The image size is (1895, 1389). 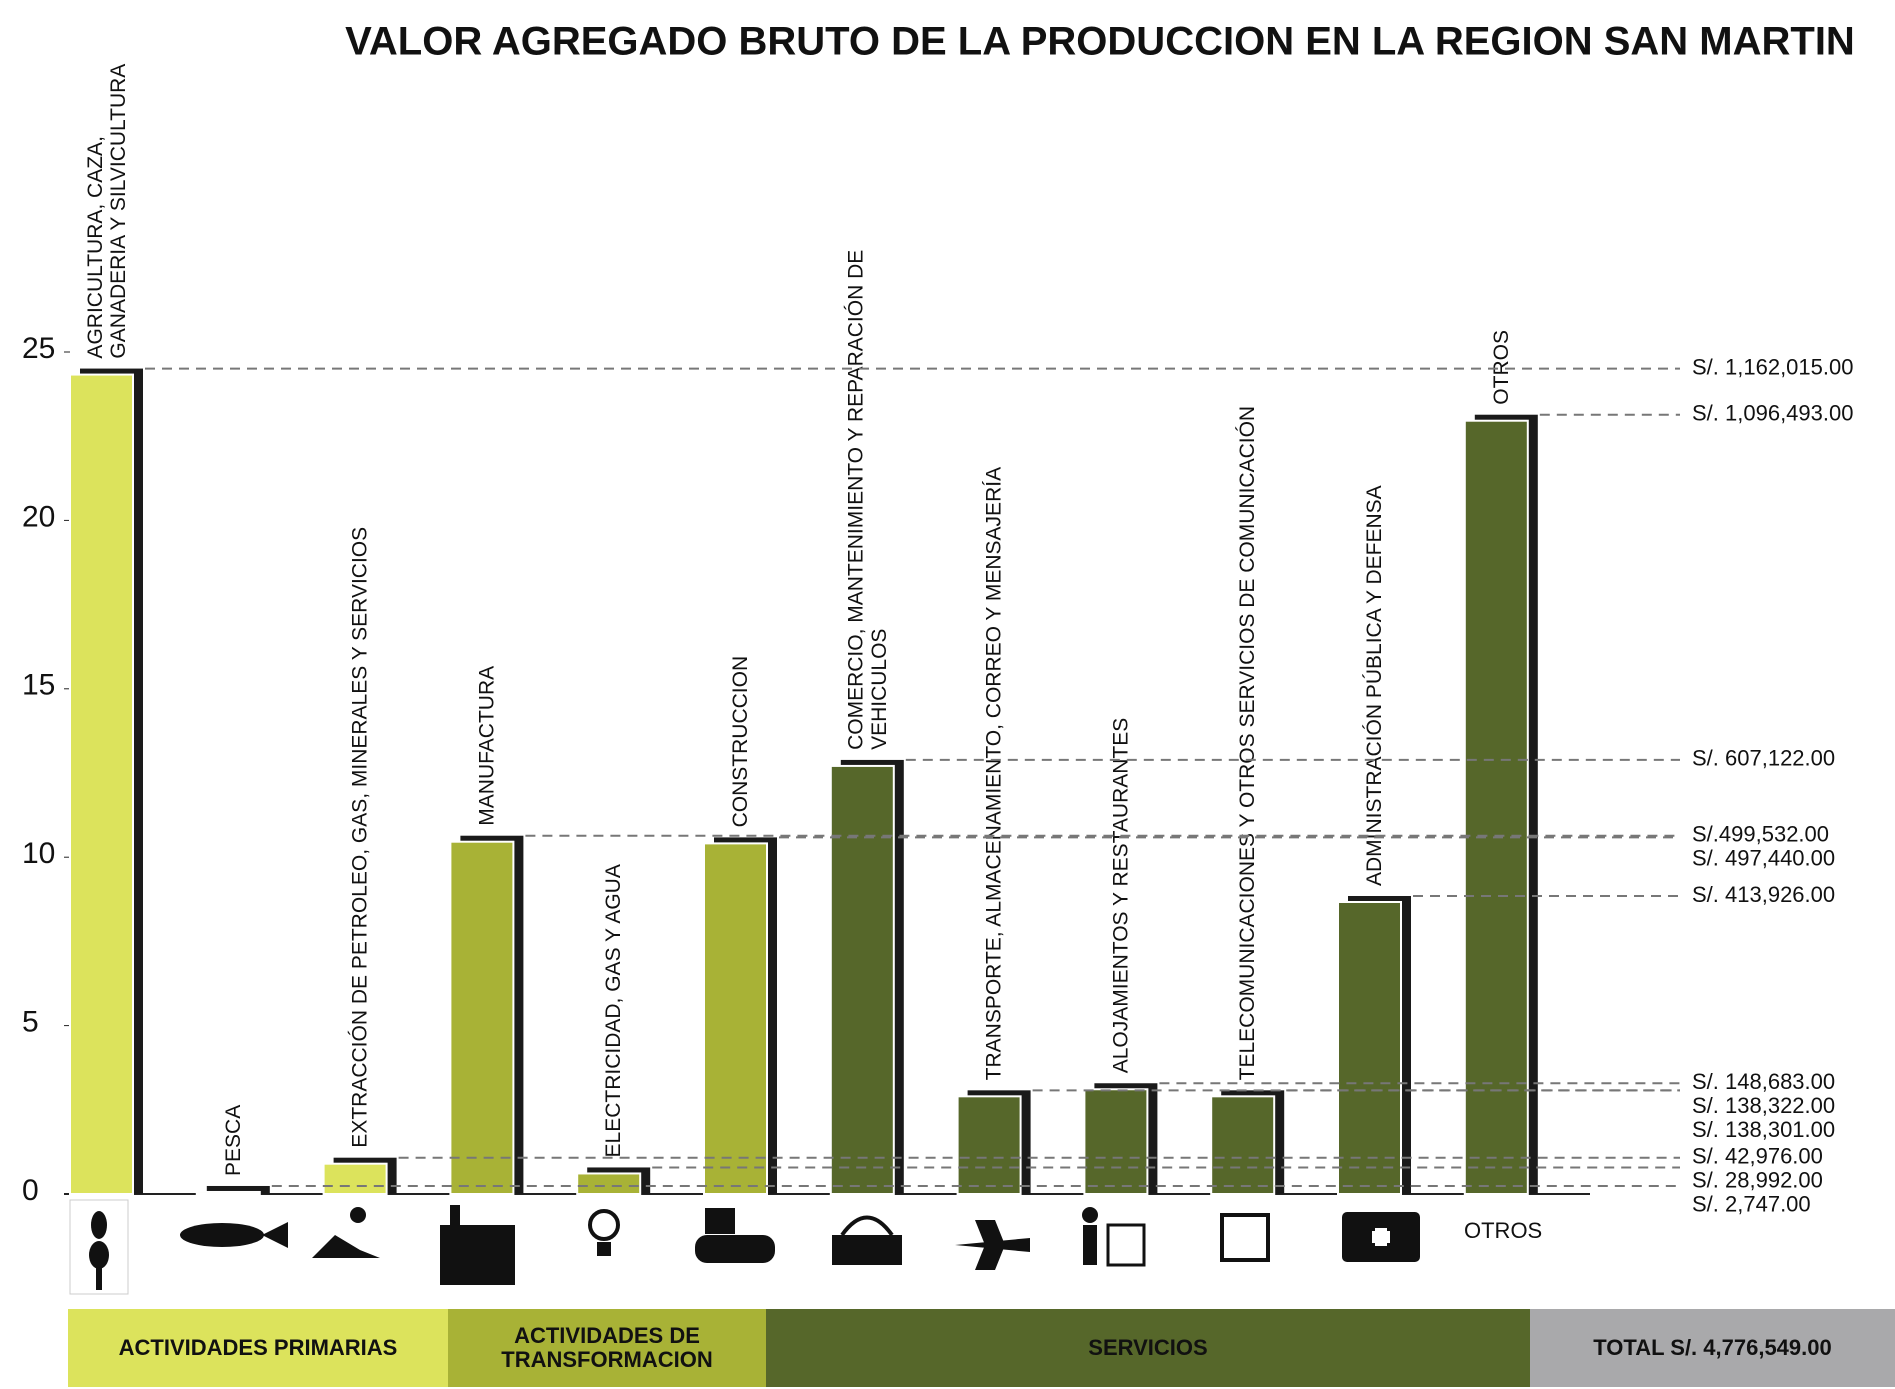 I want to click on icon-box, so click(x=99, y=1247).